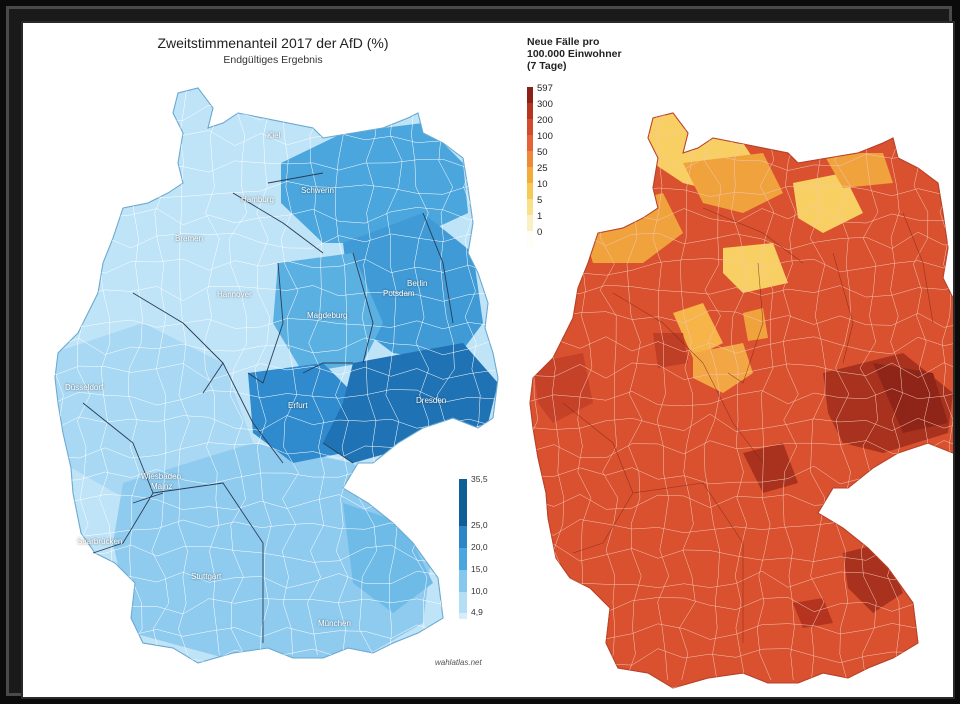 This screenshot has width=960, height=704. I want to click on afd-legend-tick-25: 25,0, so click(479, 525).